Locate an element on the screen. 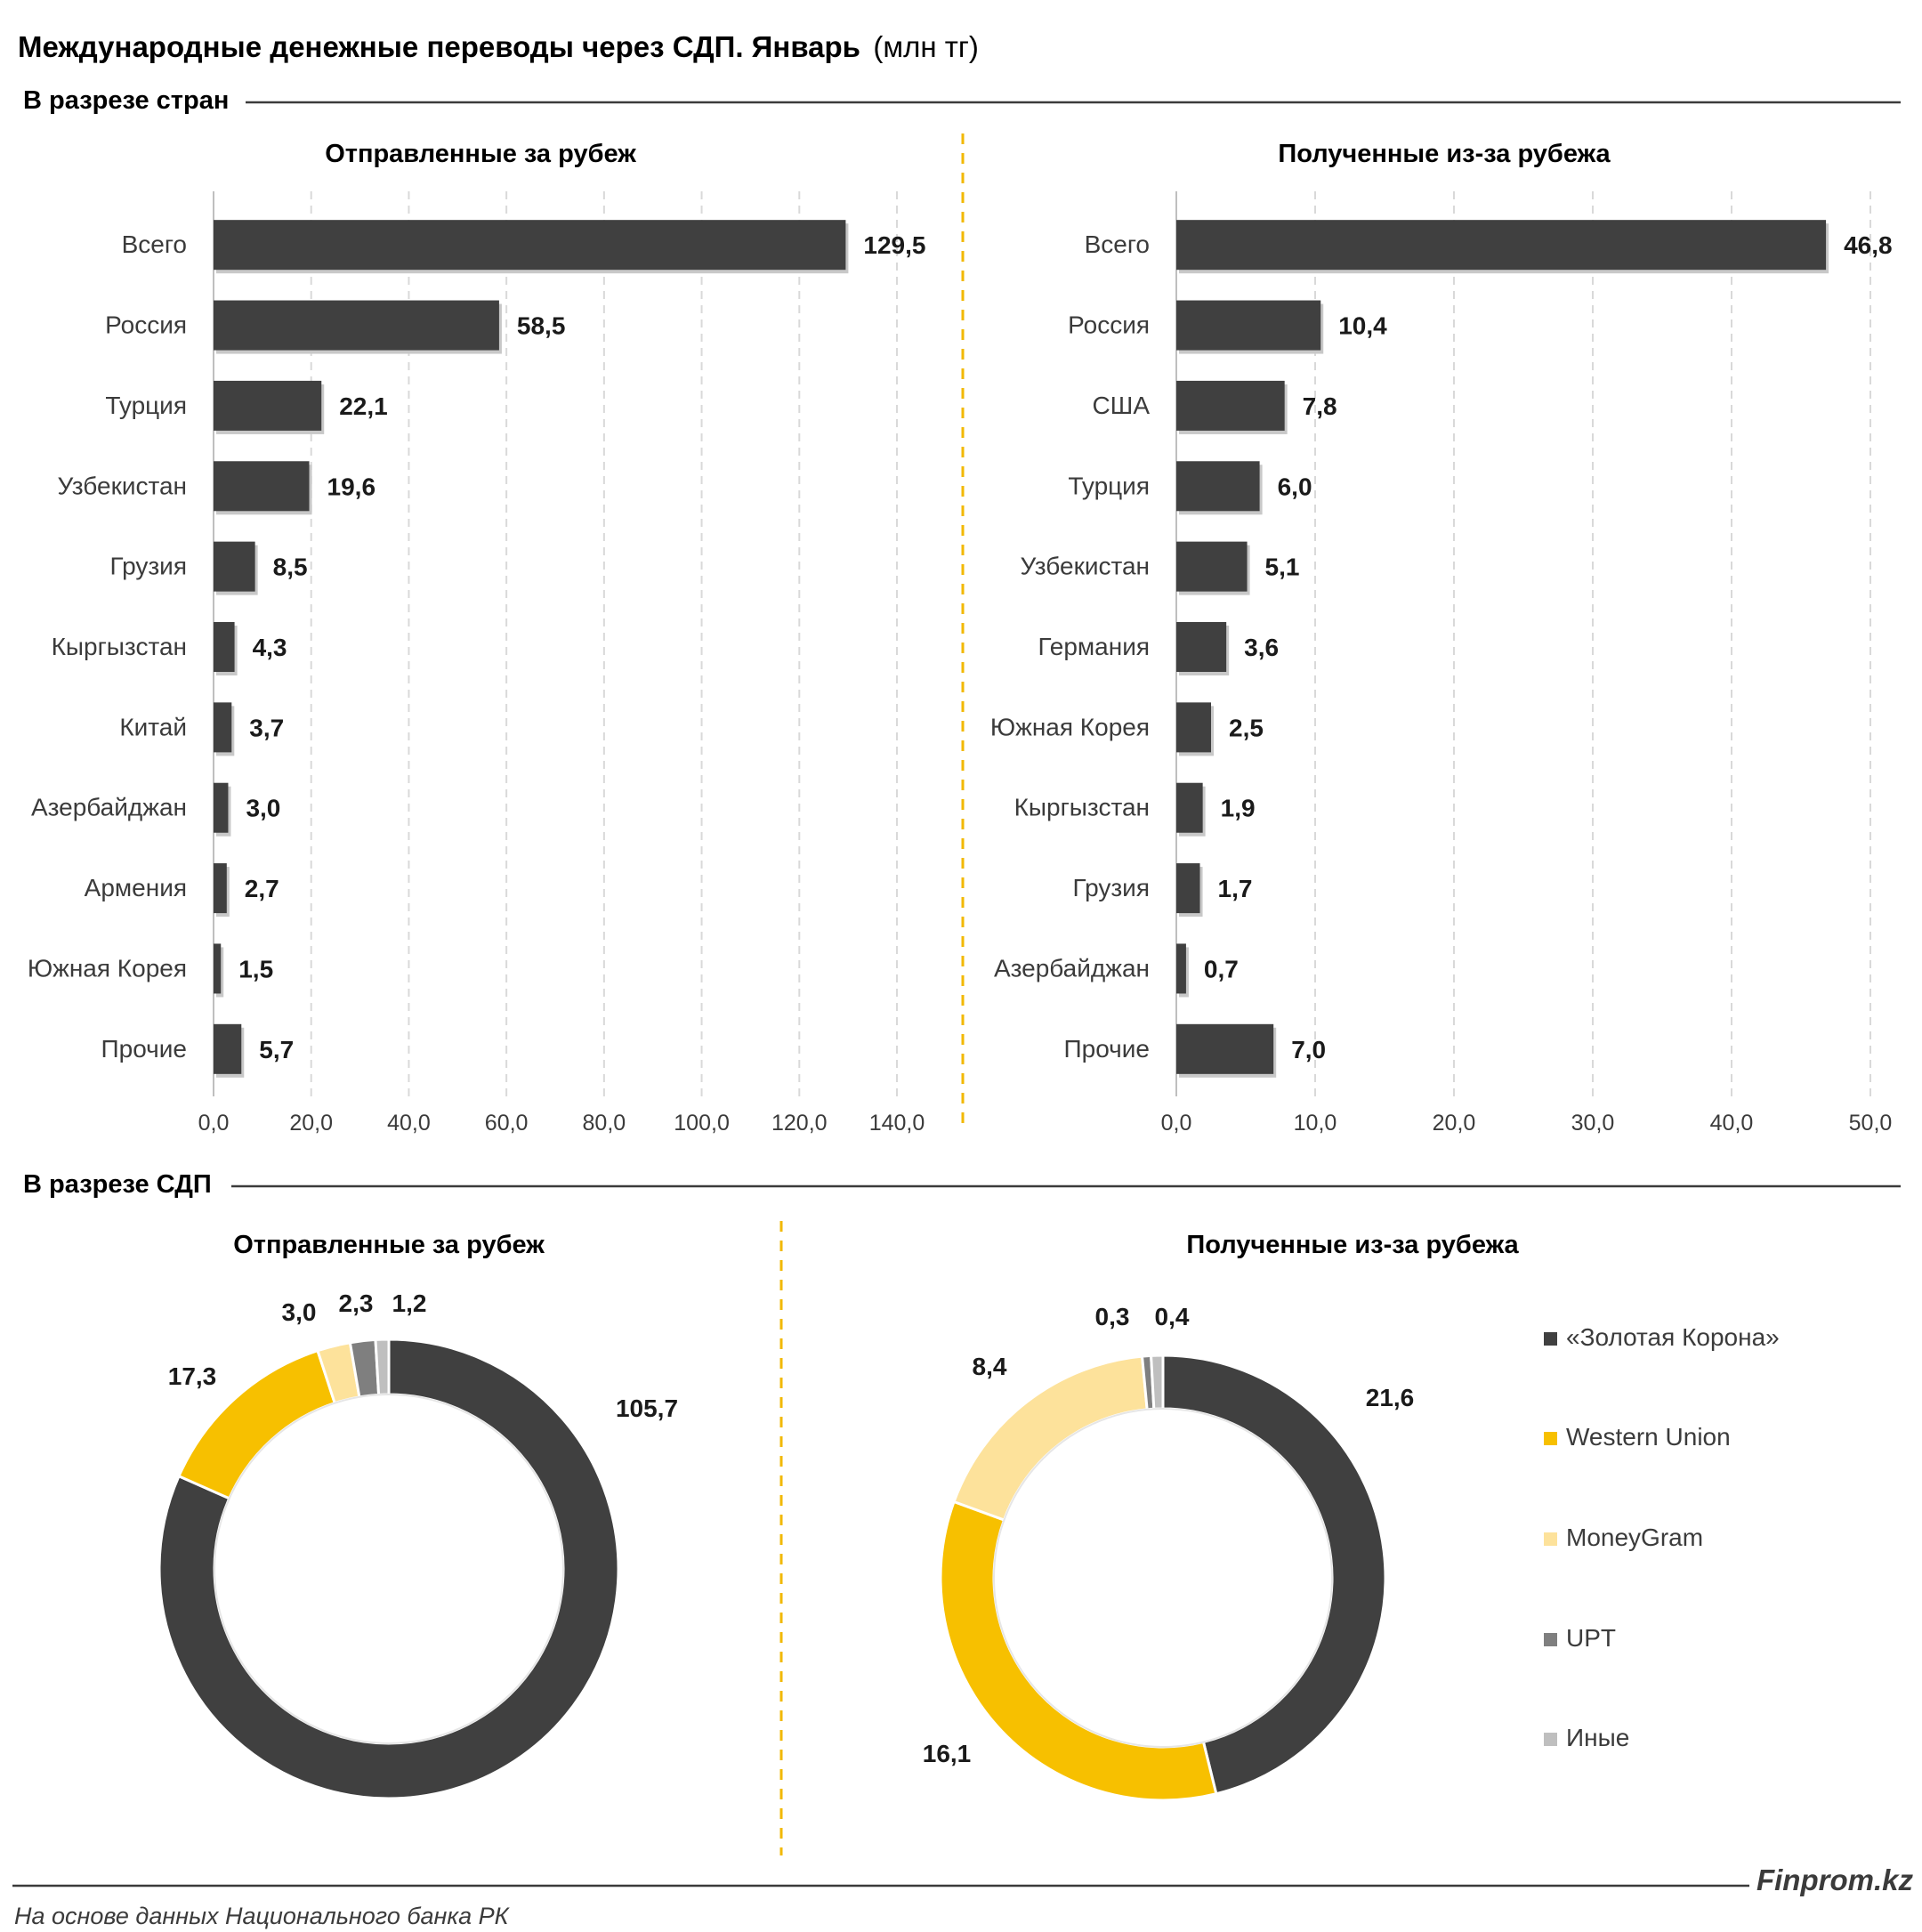 The width and height of the screenshot is (1922, 1932). legend-label: Western Union is located at coordinates (1648, 1437).